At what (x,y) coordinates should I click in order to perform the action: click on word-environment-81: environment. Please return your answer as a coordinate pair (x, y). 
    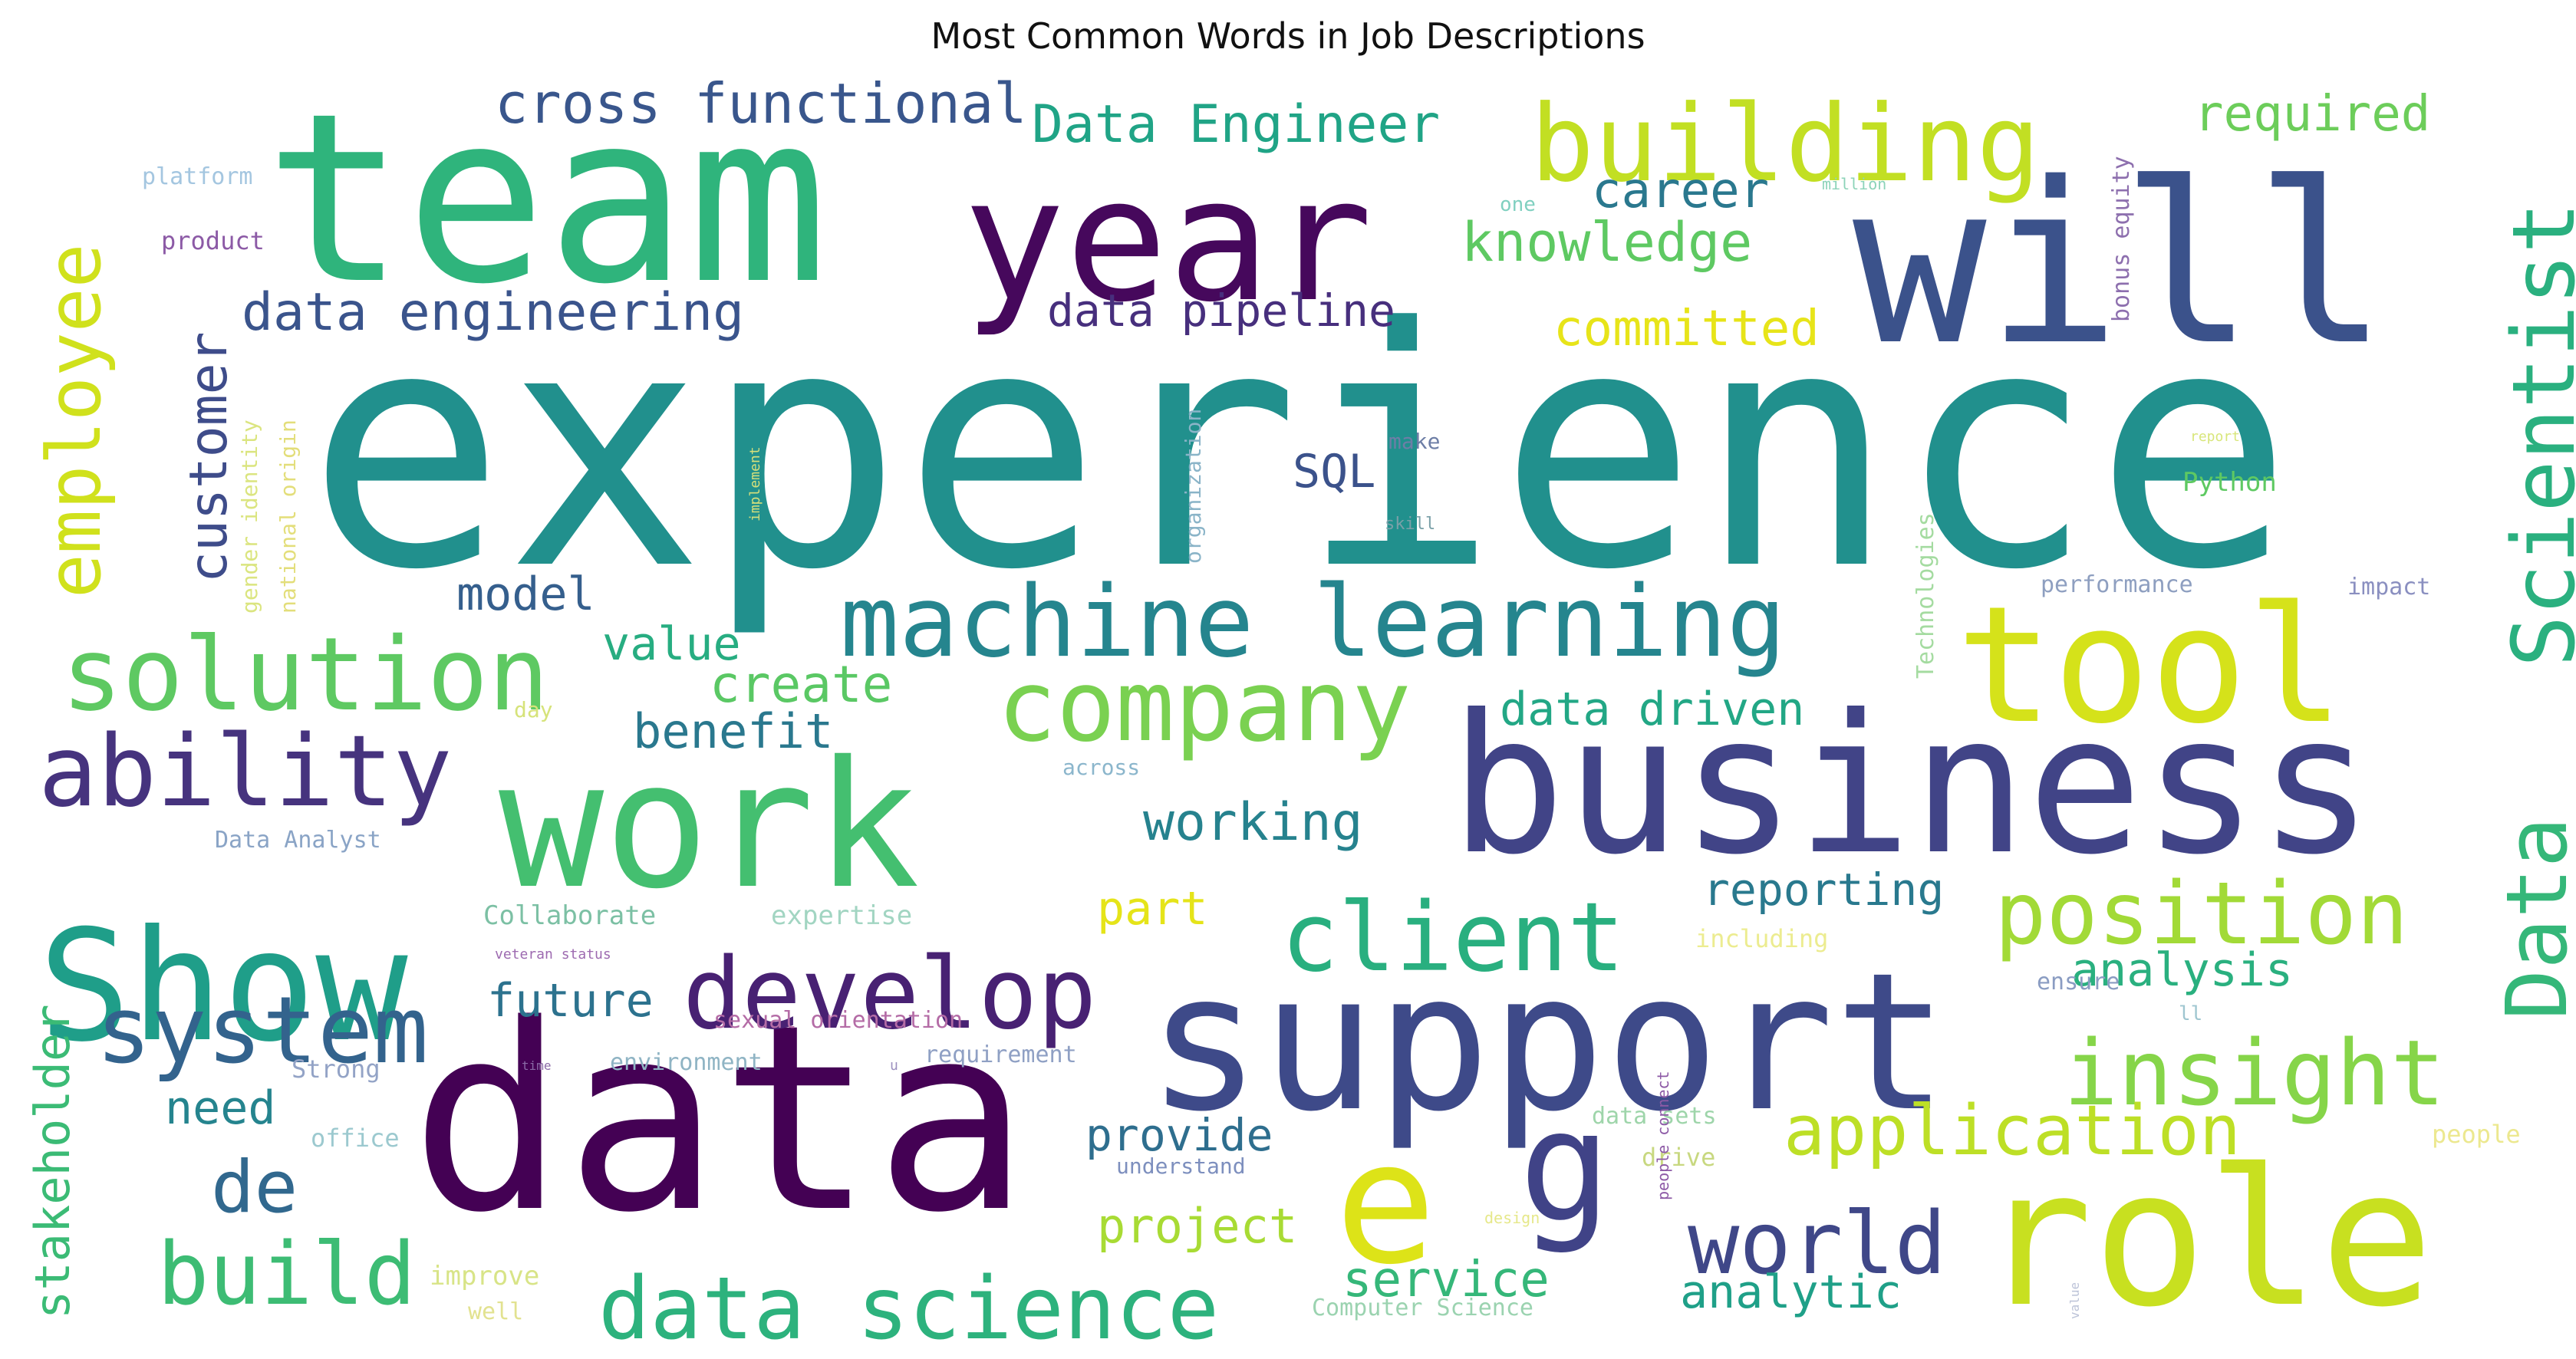
    Looking at the image, I should click on (686, 1062).